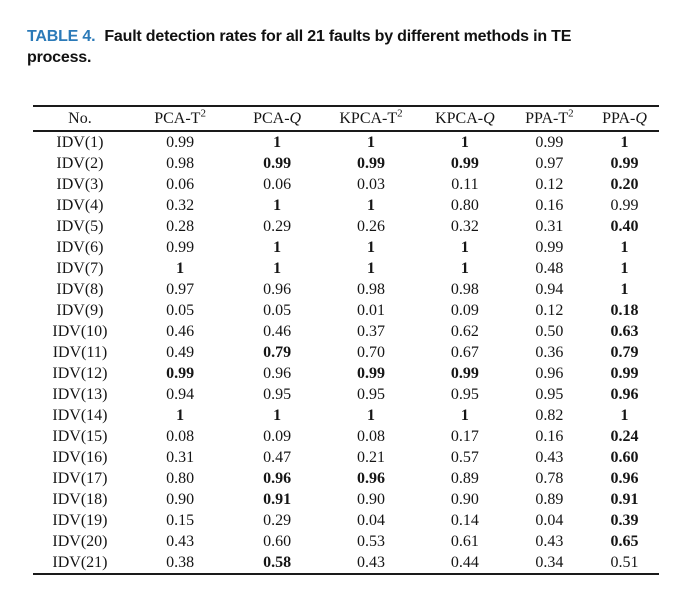 Image resolution: width=690 pixels, height=600 pixels. What do you see at coordinates (80, 205) in the screenshot?
I see `row-label: IDV(4)` at bounding box center [80, 205].